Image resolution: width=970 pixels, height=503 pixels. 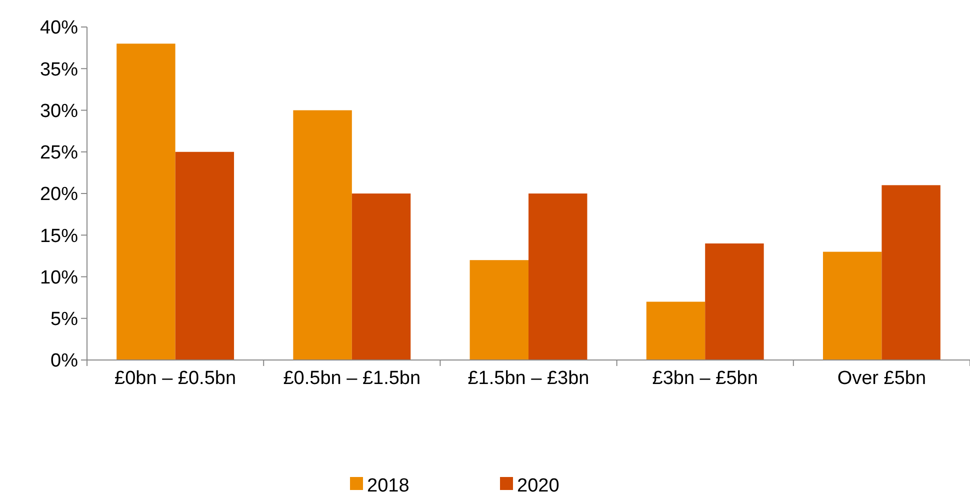 What do you see at coordinates (59, 28) in the screenshot?
I see `y-tick-label: 40%` at bounding box center [59, 28].